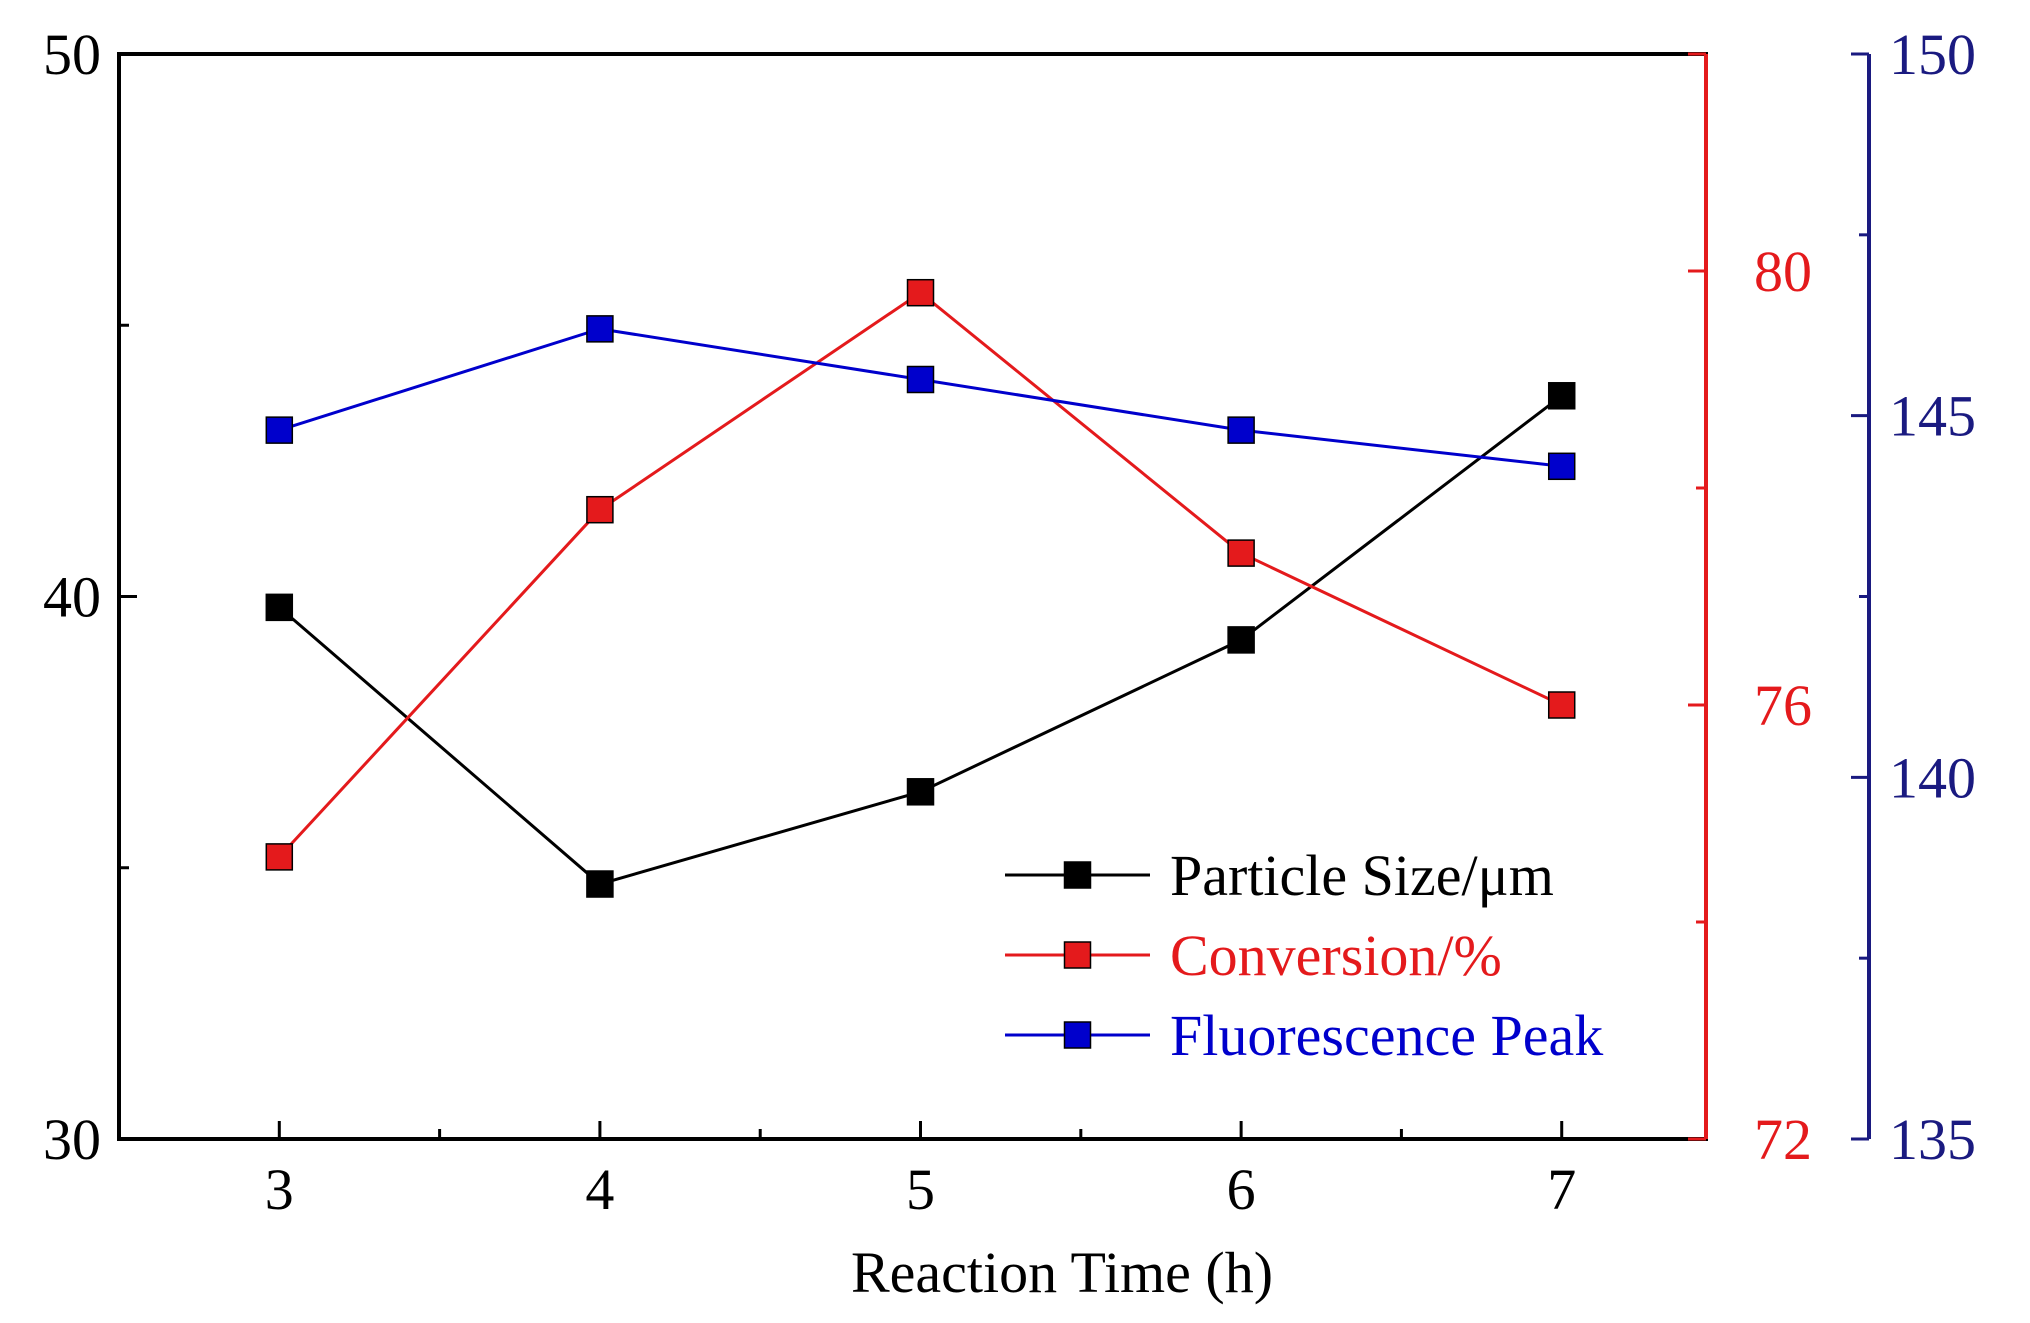 Image resolution: width=2030 pixels, height=1323 pixels. Describe the element at coordinates (920, 1189) in the screenshot. I see `x-tick-label: 5` at that location.